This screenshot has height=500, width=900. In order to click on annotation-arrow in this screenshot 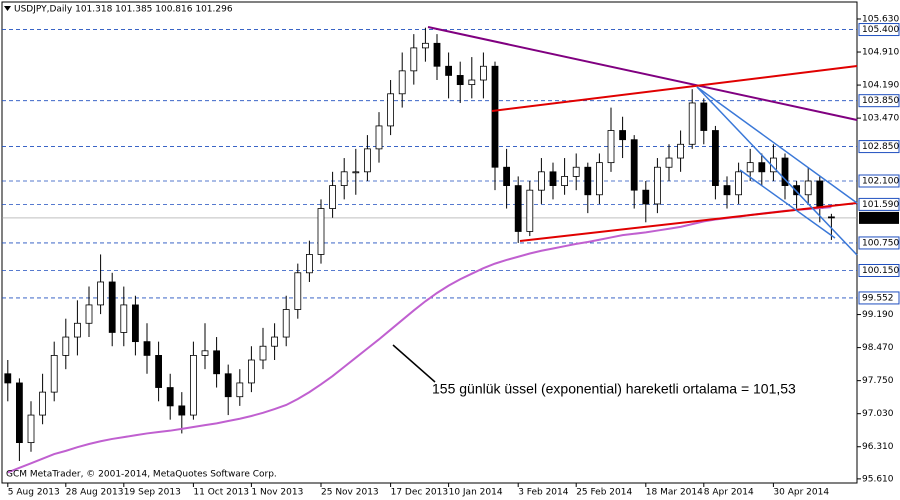, I will do `click(414, 363)`.